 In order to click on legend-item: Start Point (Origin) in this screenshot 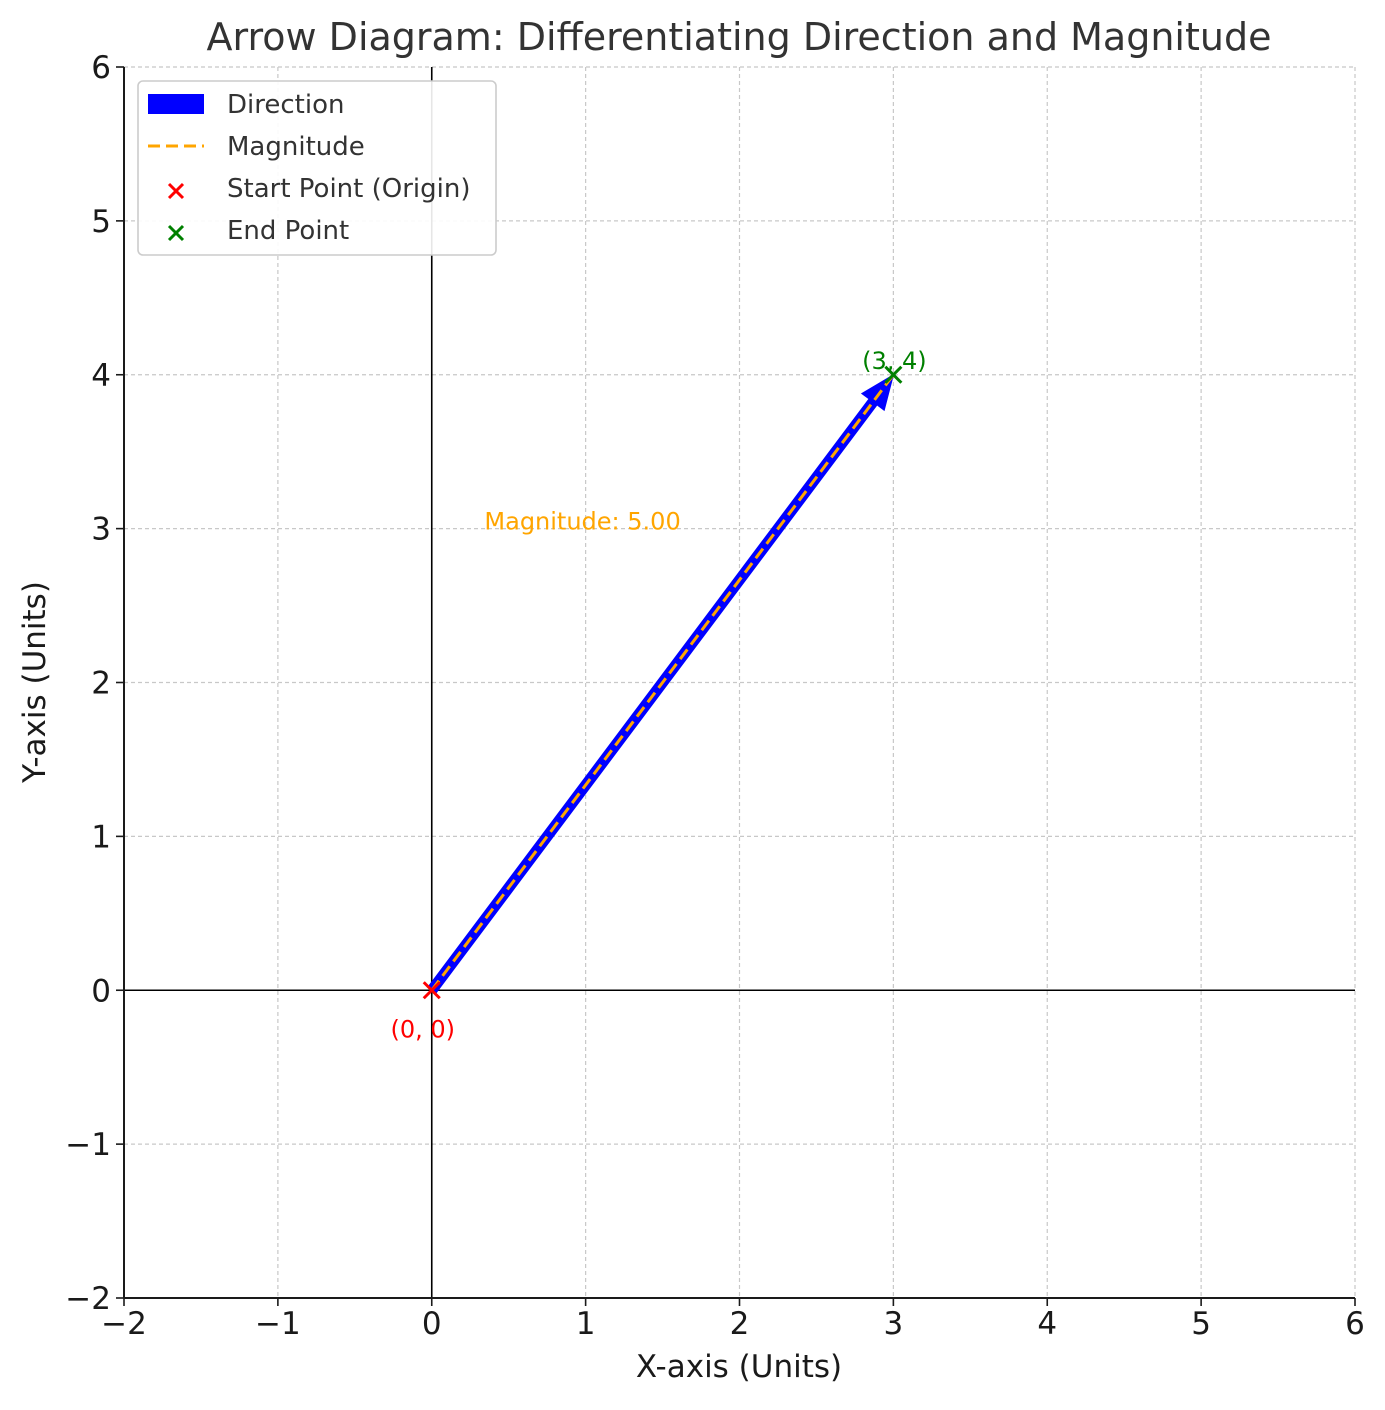, I will do `click(318, 189)`.